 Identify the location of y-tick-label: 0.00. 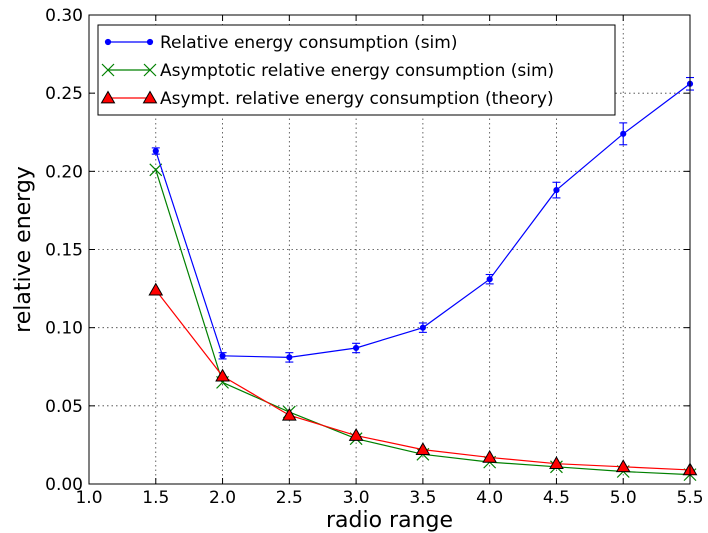
(64, 485).